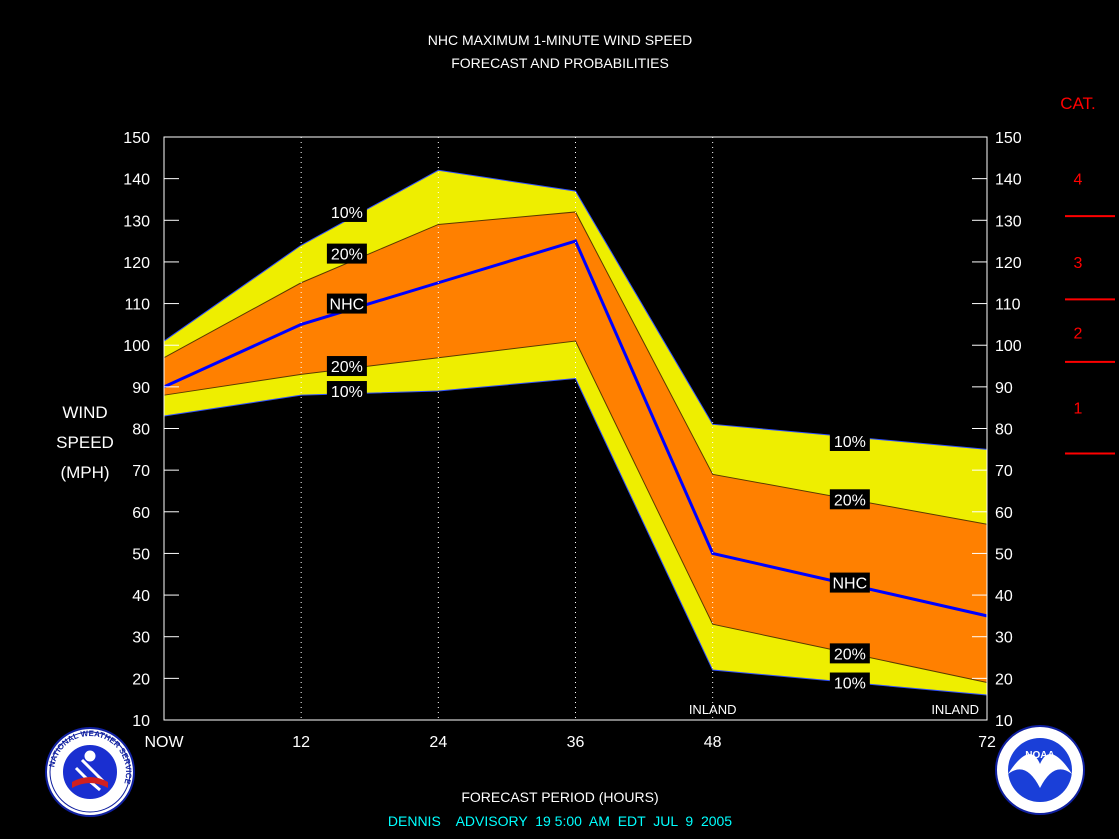 This screenshot has height=839, width=1119. What do you see at coordinates (560, 63) in the screenshot?
I see `chart-subtitle: FORECAST AND PROBABILITIES` at bounding box center [560, 63].